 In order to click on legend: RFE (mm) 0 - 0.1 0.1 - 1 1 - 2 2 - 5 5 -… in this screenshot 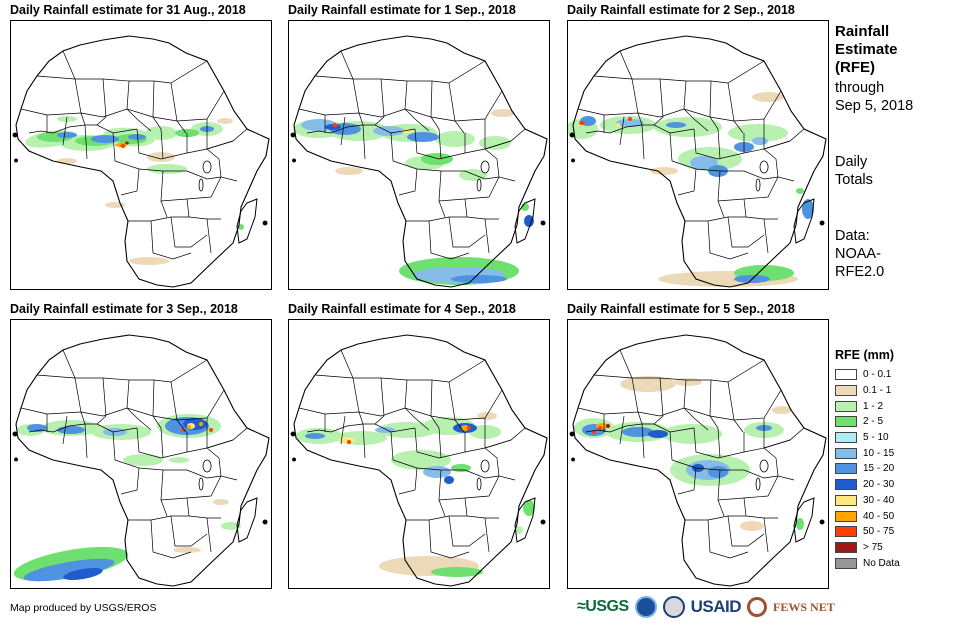, I will do `click(895, 459)`.